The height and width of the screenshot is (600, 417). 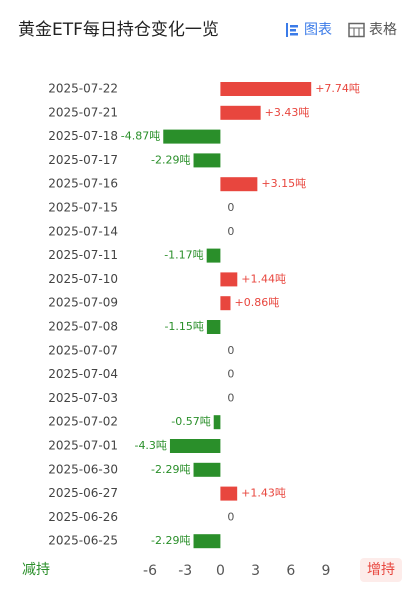 I want to click on category-label: 2025-06-25, so click(x=83, y=541).